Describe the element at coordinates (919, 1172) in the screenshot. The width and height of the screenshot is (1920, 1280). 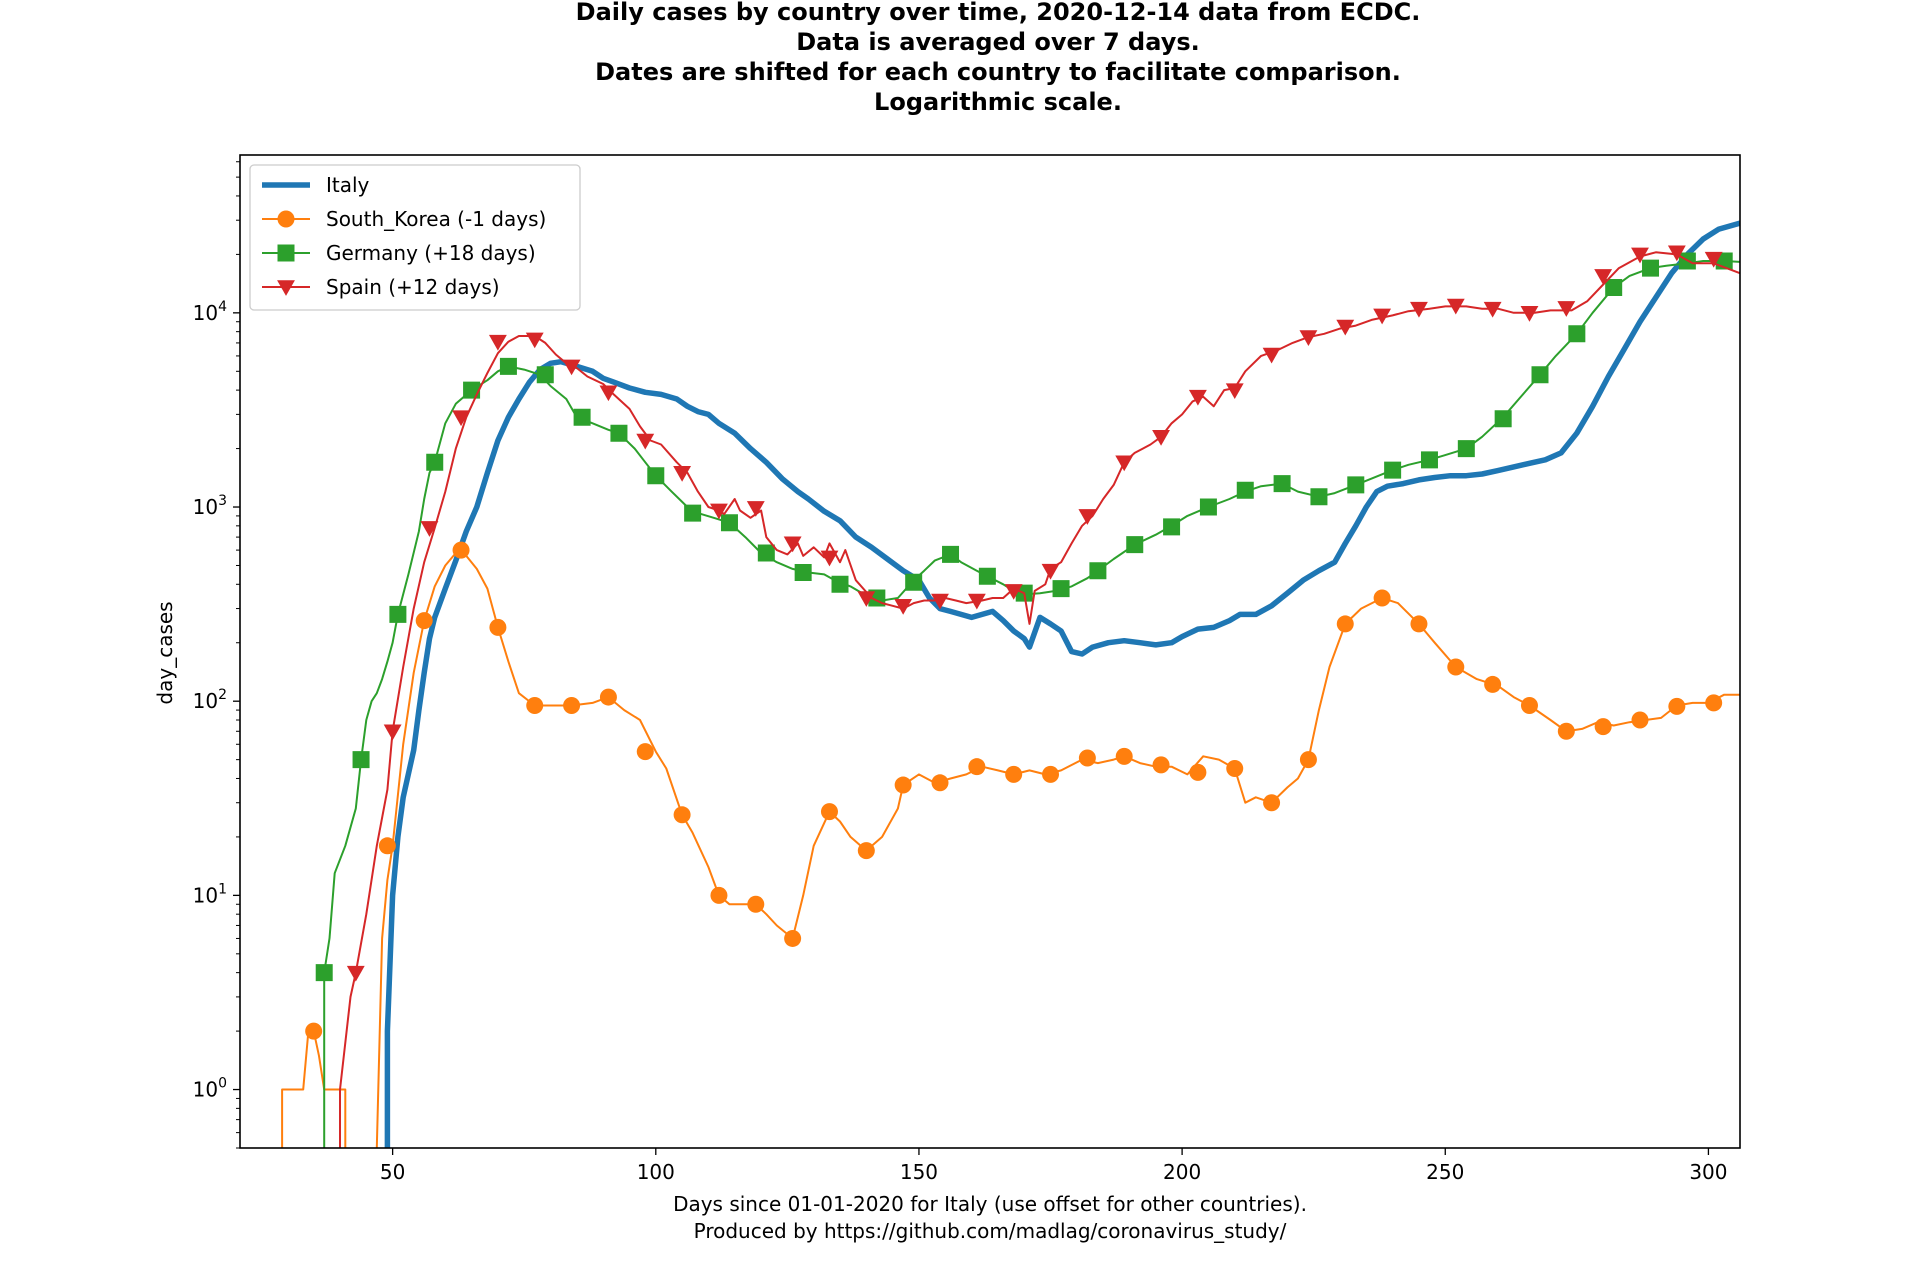
I see `x-tick-label: 150` at that location.